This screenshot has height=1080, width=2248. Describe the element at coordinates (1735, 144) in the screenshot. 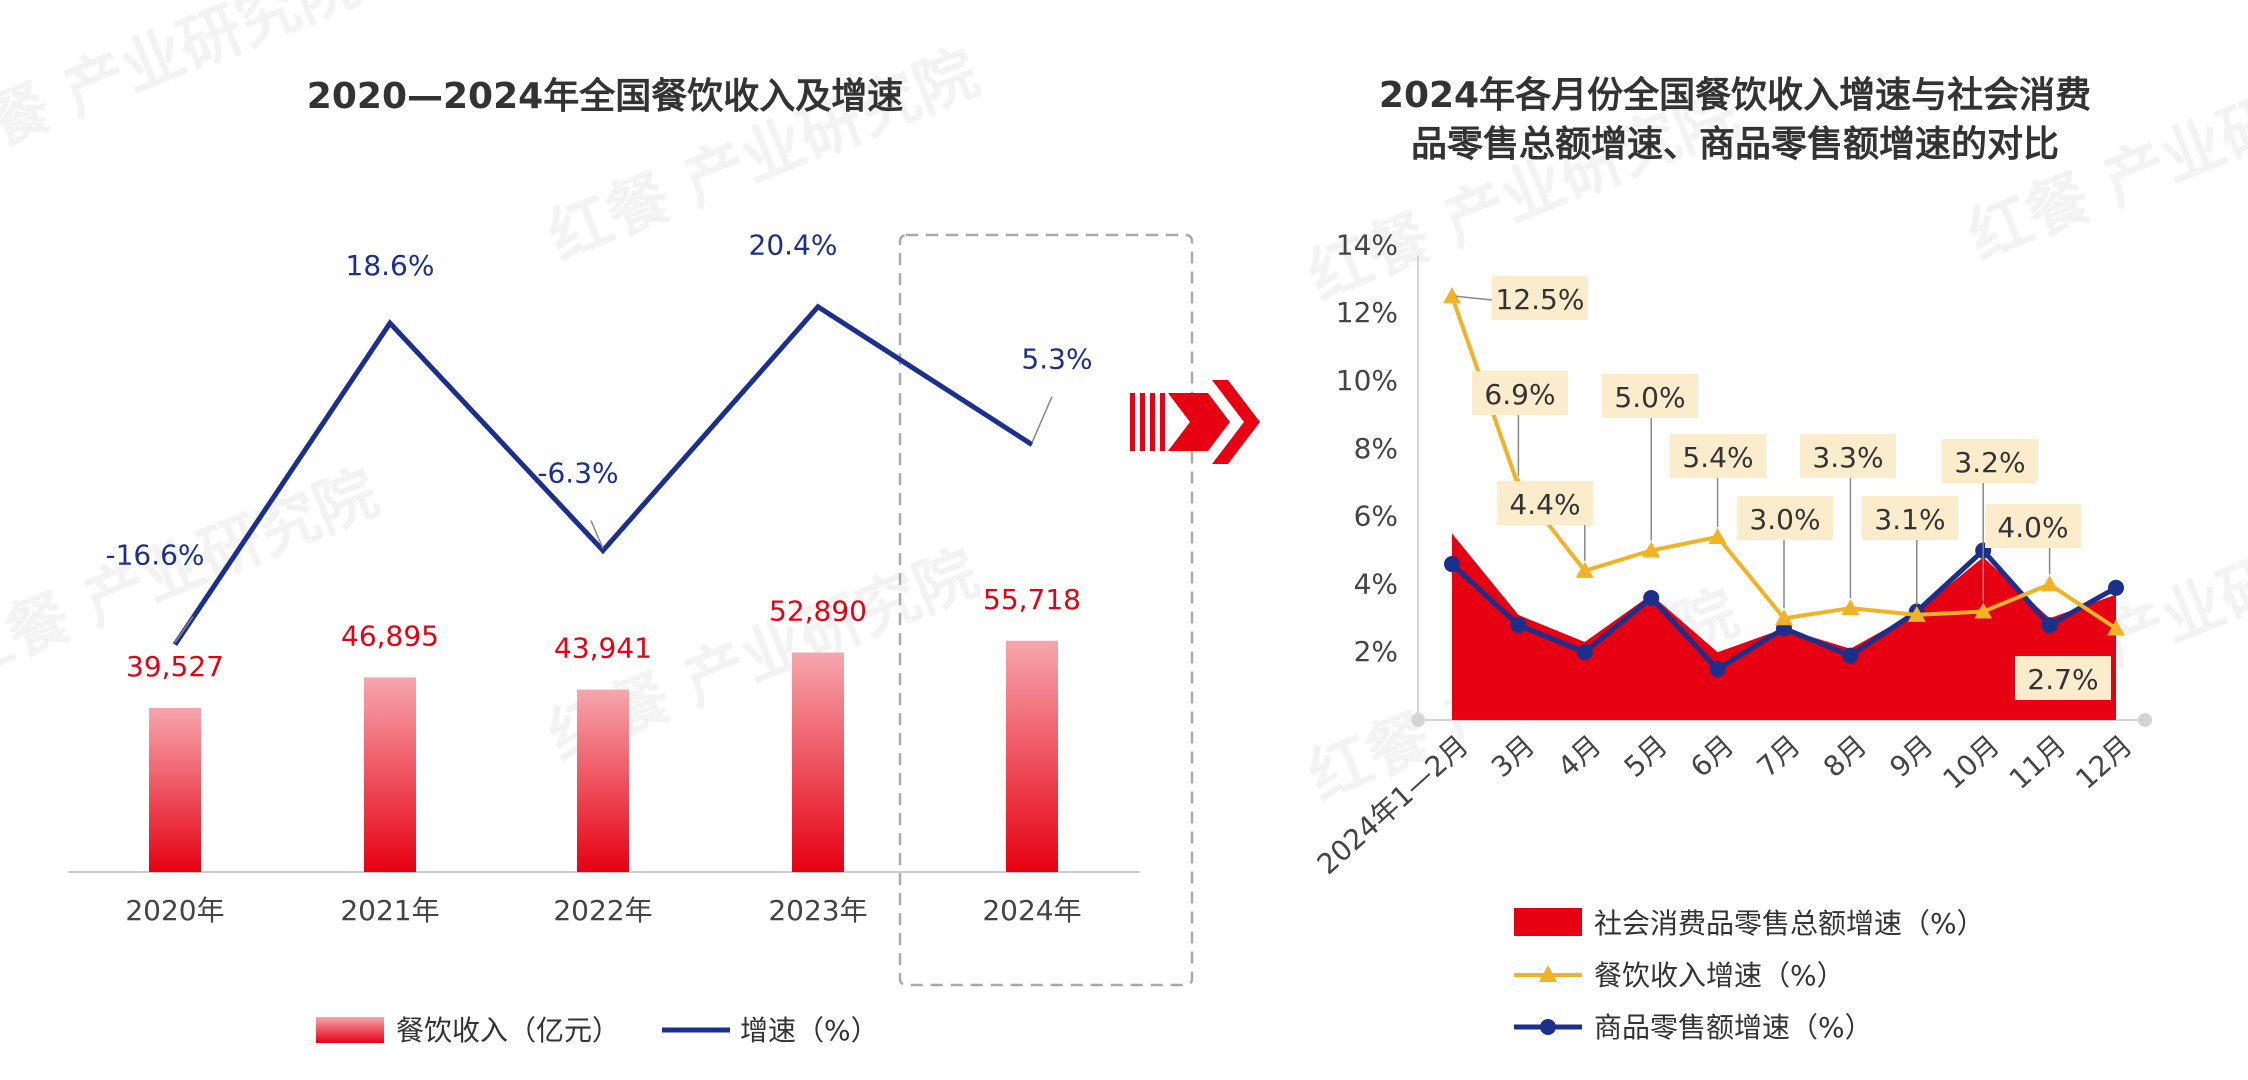

I see `right-chart-title-line2: 品零售总额增速、商品零售额增速的对比` at that location.